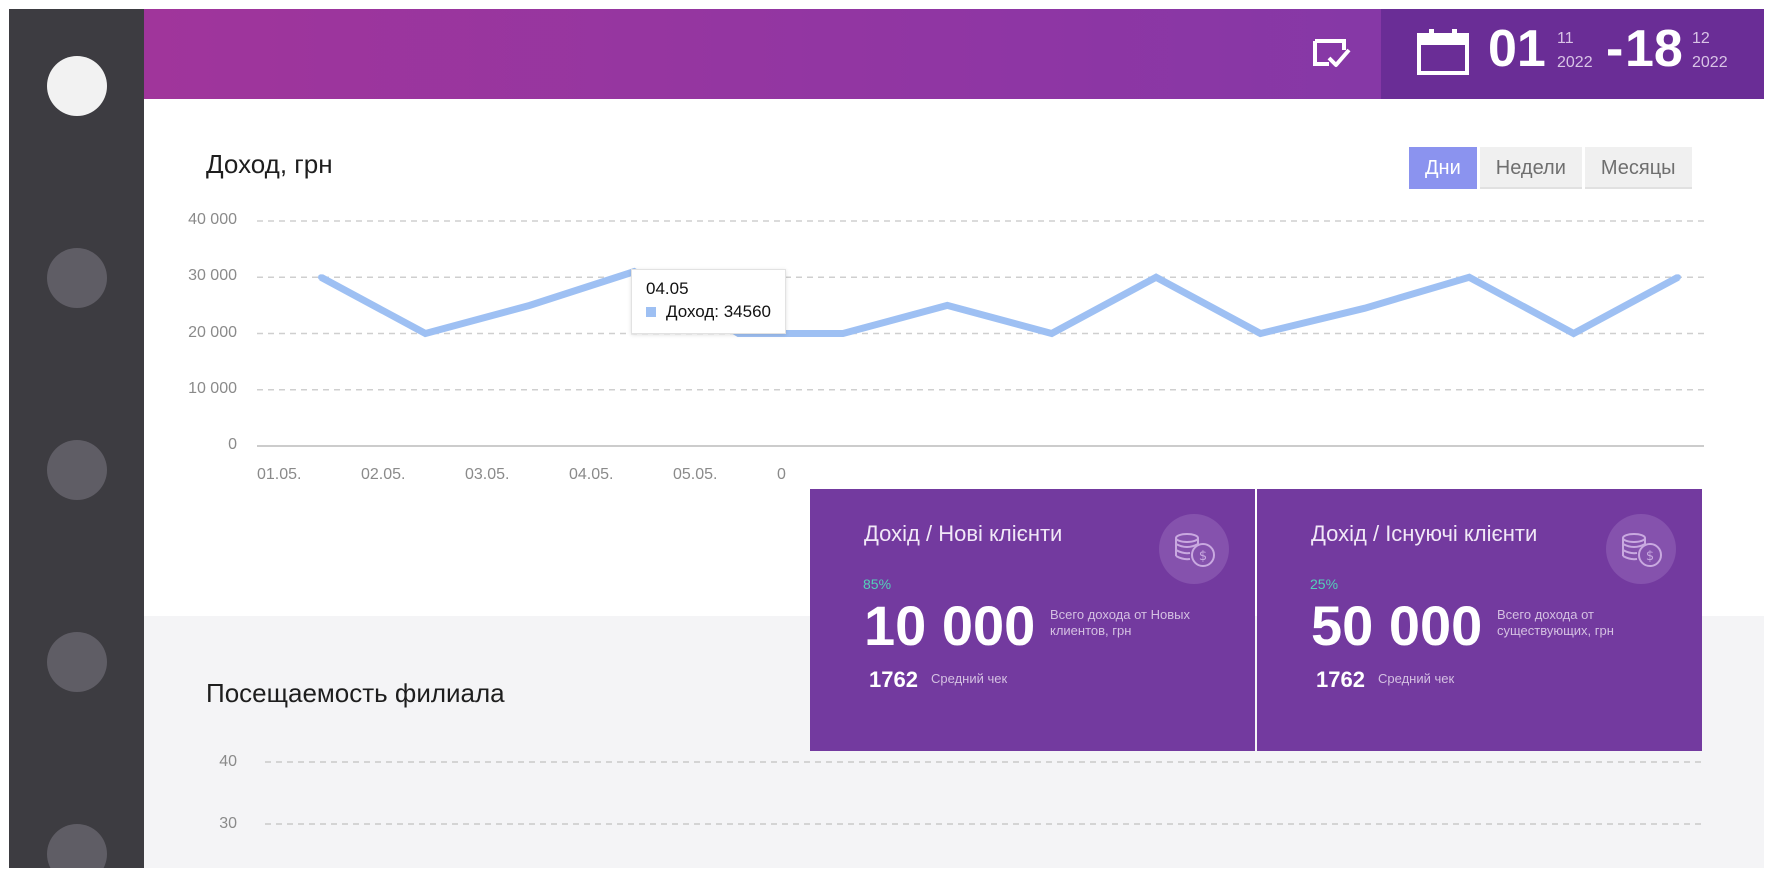 Image resolution: width=1773 pixels, height=876 pixels. What do you see at coordinates (76, 438) in the screenshot?
I see `sidebar` at bounding box center [76, 438].